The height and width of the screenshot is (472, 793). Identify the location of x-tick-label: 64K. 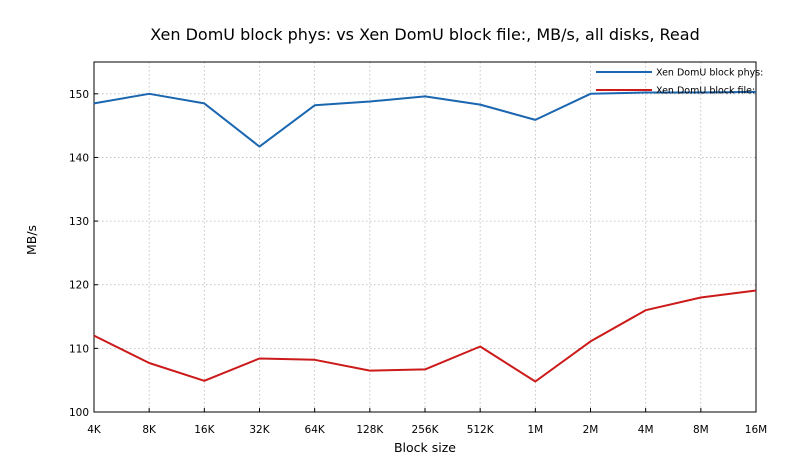
(315, 430).